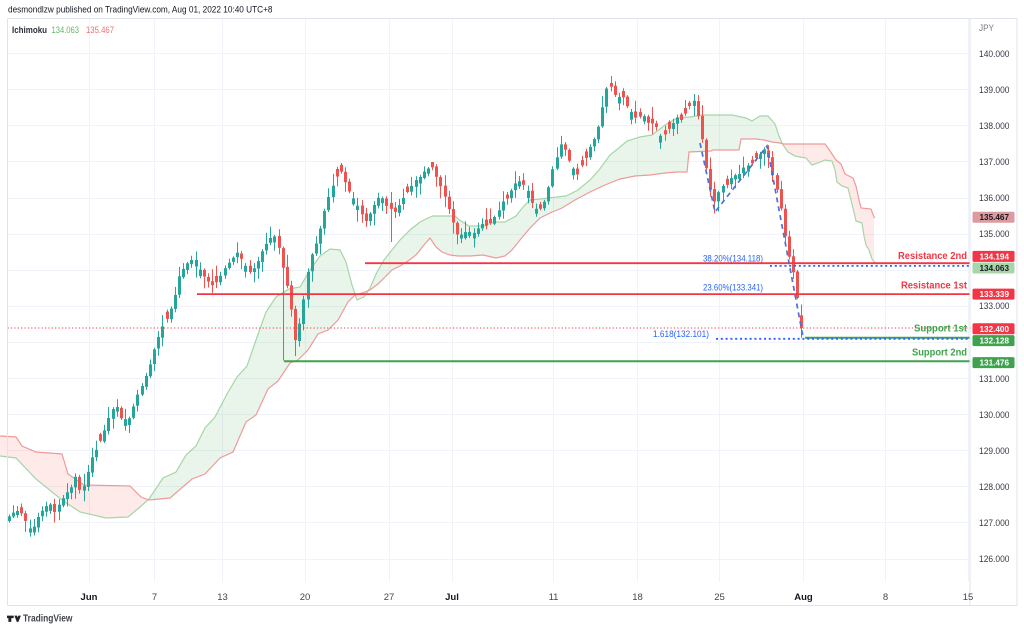 The width and height of the screenshot is (1024, 631). What do you see at coordinates (994, 234) in the screenshot?
I see `svg-text: 135.000` at bounding box center [994, 234].